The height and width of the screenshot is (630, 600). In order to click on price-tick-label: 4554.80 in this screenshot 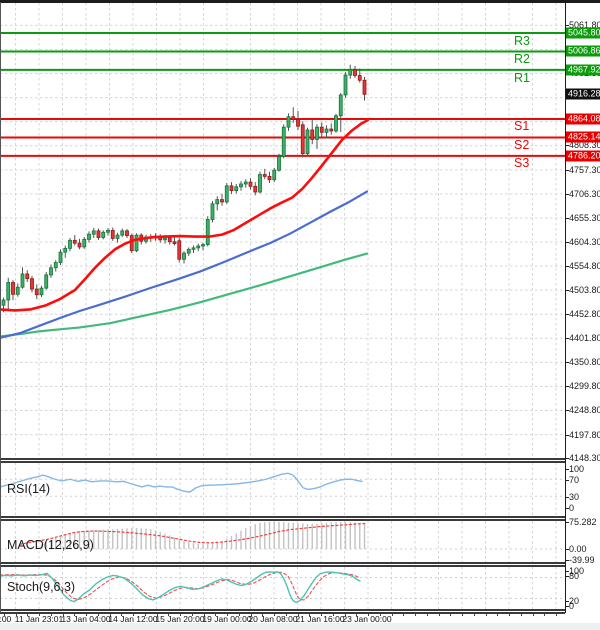, I will do `click(584, 265)`.